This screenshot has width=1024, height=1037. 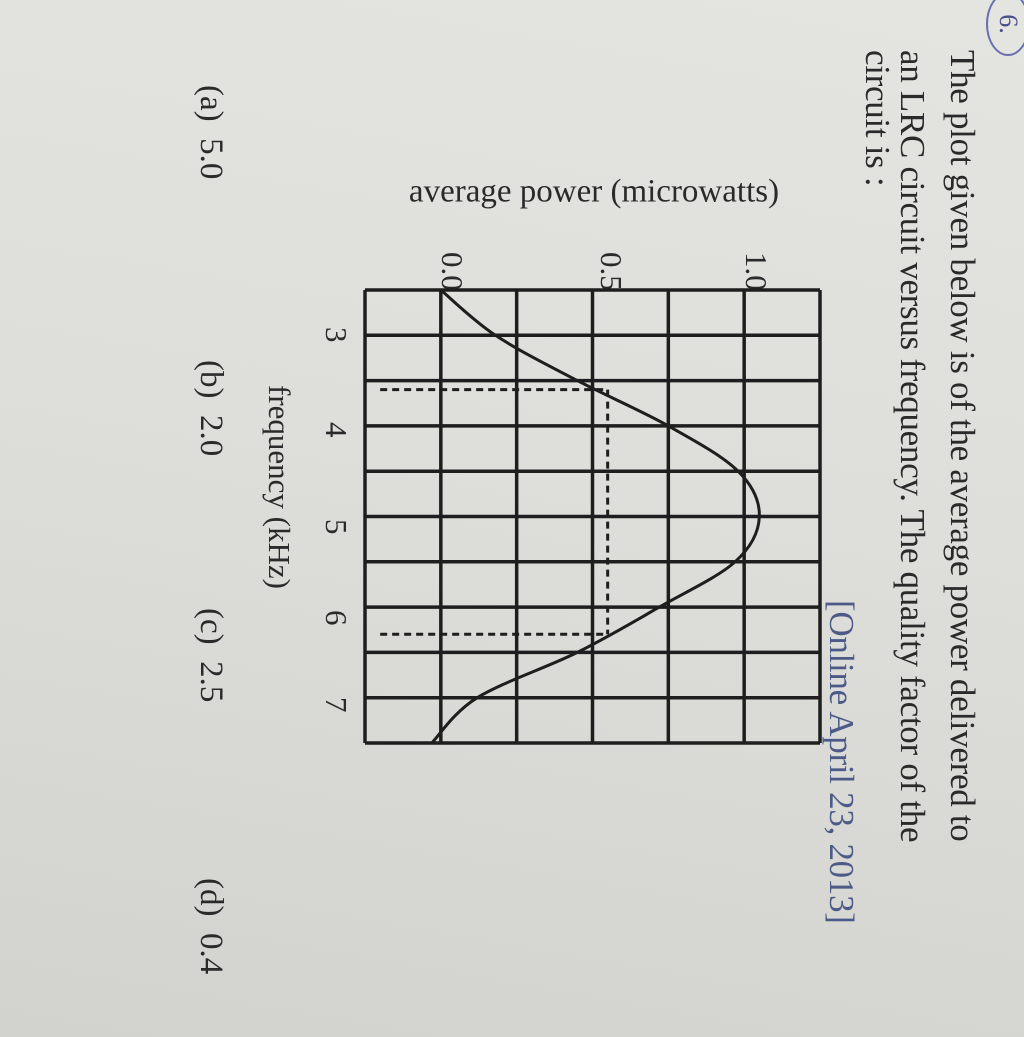 What do you see at coordinates (211, 159) in the screenshot?
I see `option-value: 5.0` at bounding box center [211, 159].